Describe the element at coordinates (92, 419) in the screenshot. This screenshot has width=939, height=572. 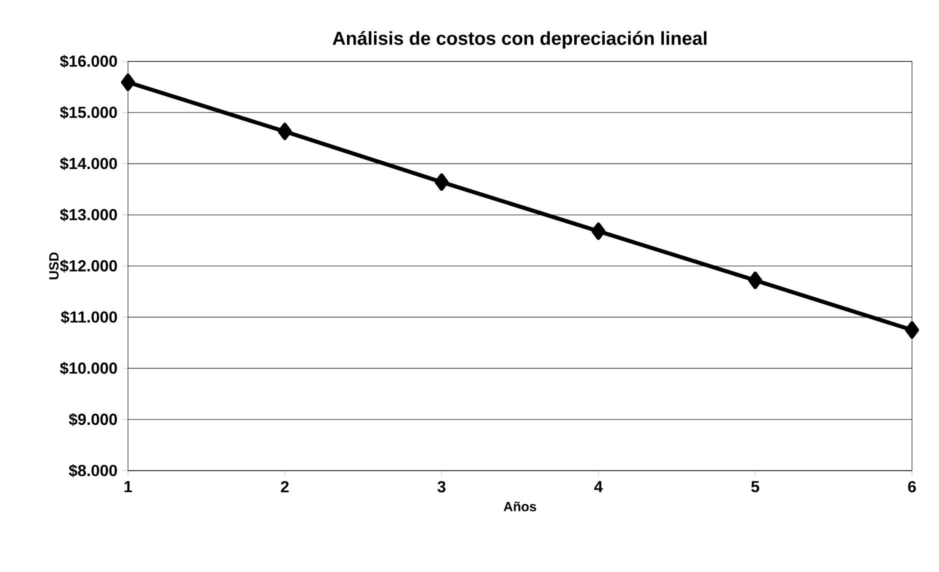
I see `y-tick-label: $9.000` at that location.